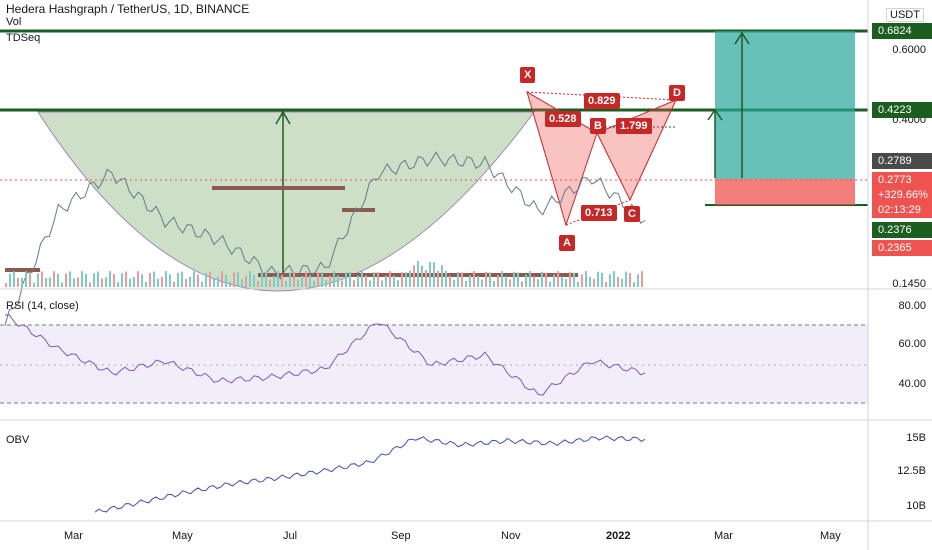  Describe the element at coordinates (182, 536) in the screenshot. I see `time-label: May` at that location.